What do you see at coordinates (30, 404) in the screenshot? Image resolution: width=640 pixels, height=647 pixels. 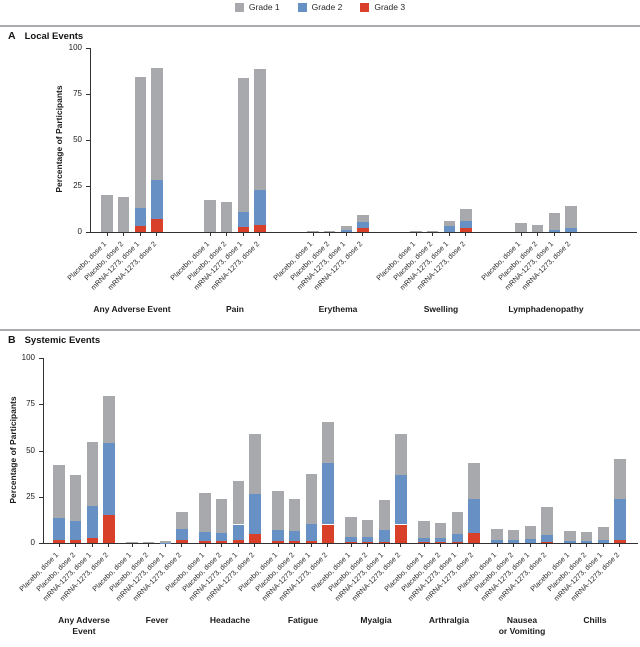 I see `y-tick-label: 75` at bounding box center [30, 404].